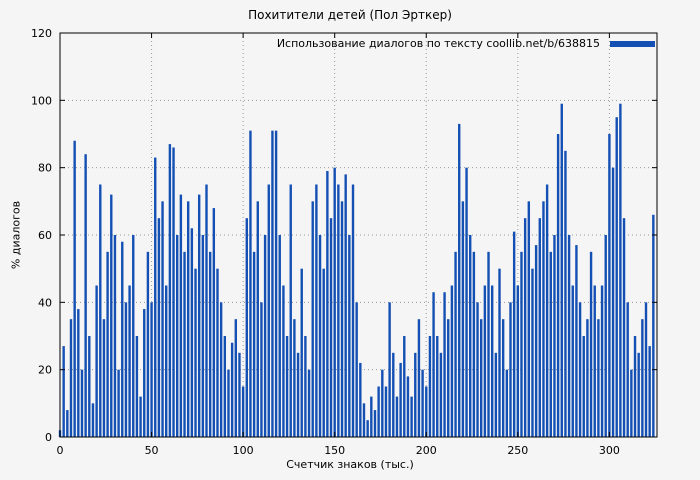 The height and width of the screenshot is (480, 700). What do you see at coordinates (609, 450) in the screenshot?
I see `svg-text: 300` at bounding box center [609, 450].